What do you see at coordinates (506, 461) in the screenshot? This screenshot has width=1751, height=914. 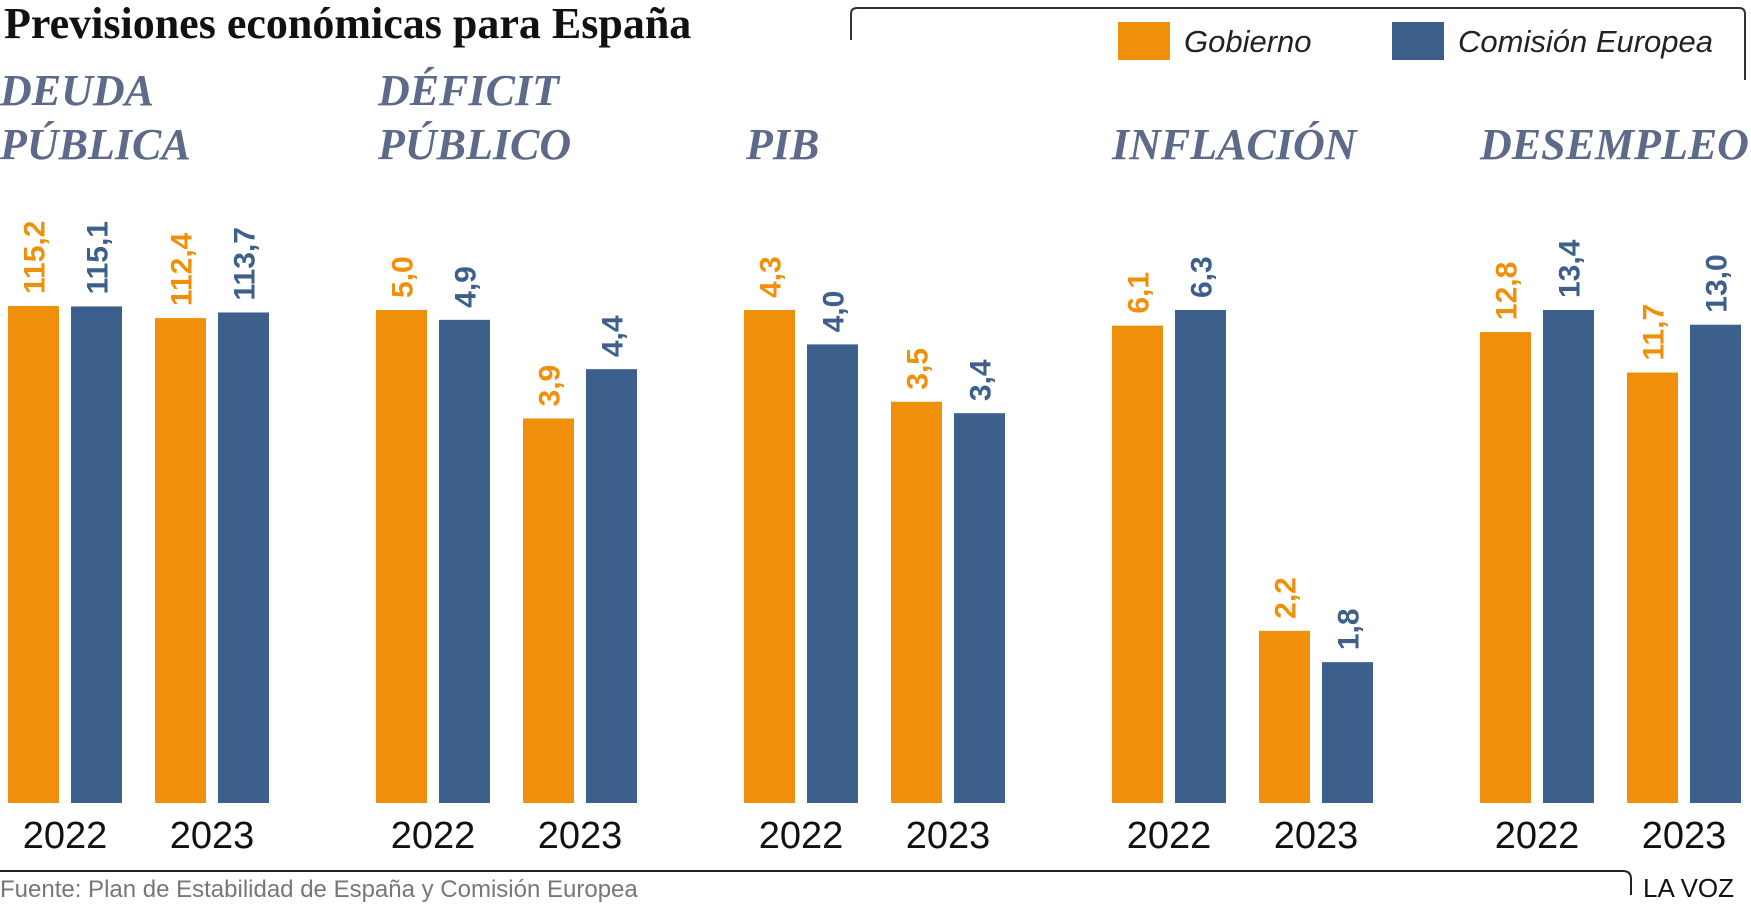 I see `chart-panel: DÉFICIT PÚBLICO 5,0 4,9 2022 3,9 4,4 2023` at bounding box center [506, 461].